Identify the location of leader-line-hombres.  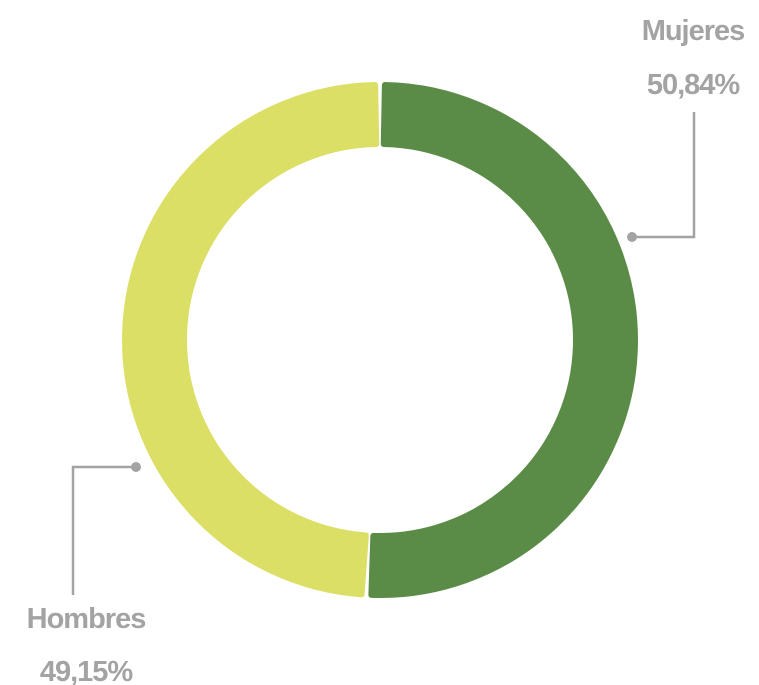
(103, 530).